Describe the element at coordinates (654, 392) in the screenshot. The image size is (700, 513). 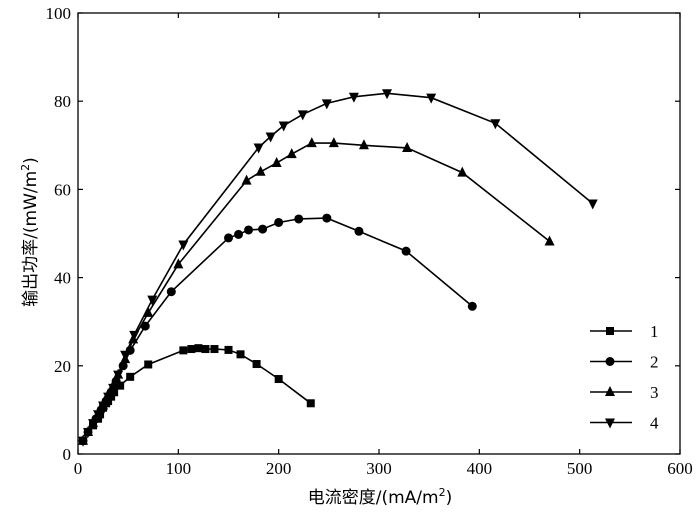
I see `legend-label: 3` at that location.